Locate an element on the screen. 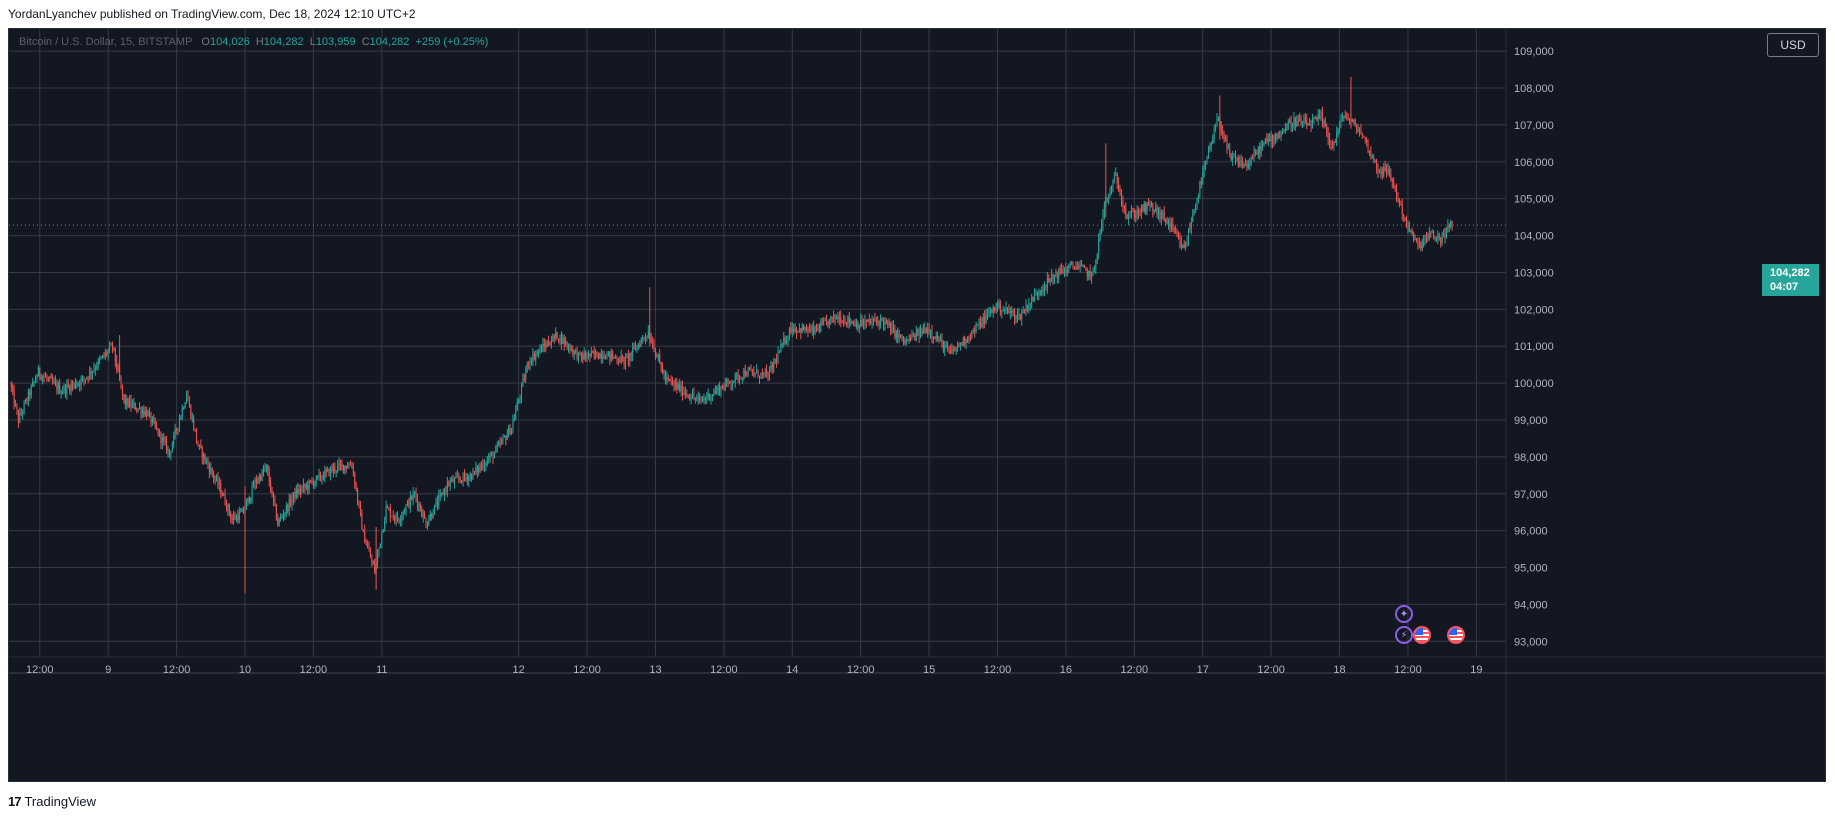 The image size is (1835, 819). footer-brand-name: TradingView is located at coordinates (60, 801).